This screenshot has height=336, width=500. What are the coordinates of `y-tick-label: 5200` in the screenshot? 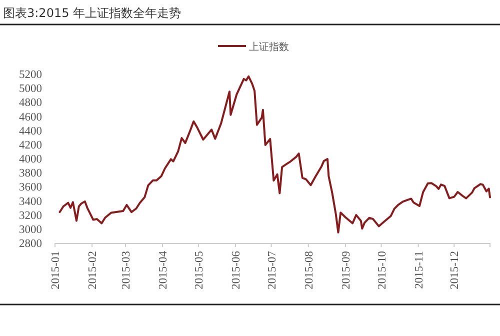 It's located at (30, 75).